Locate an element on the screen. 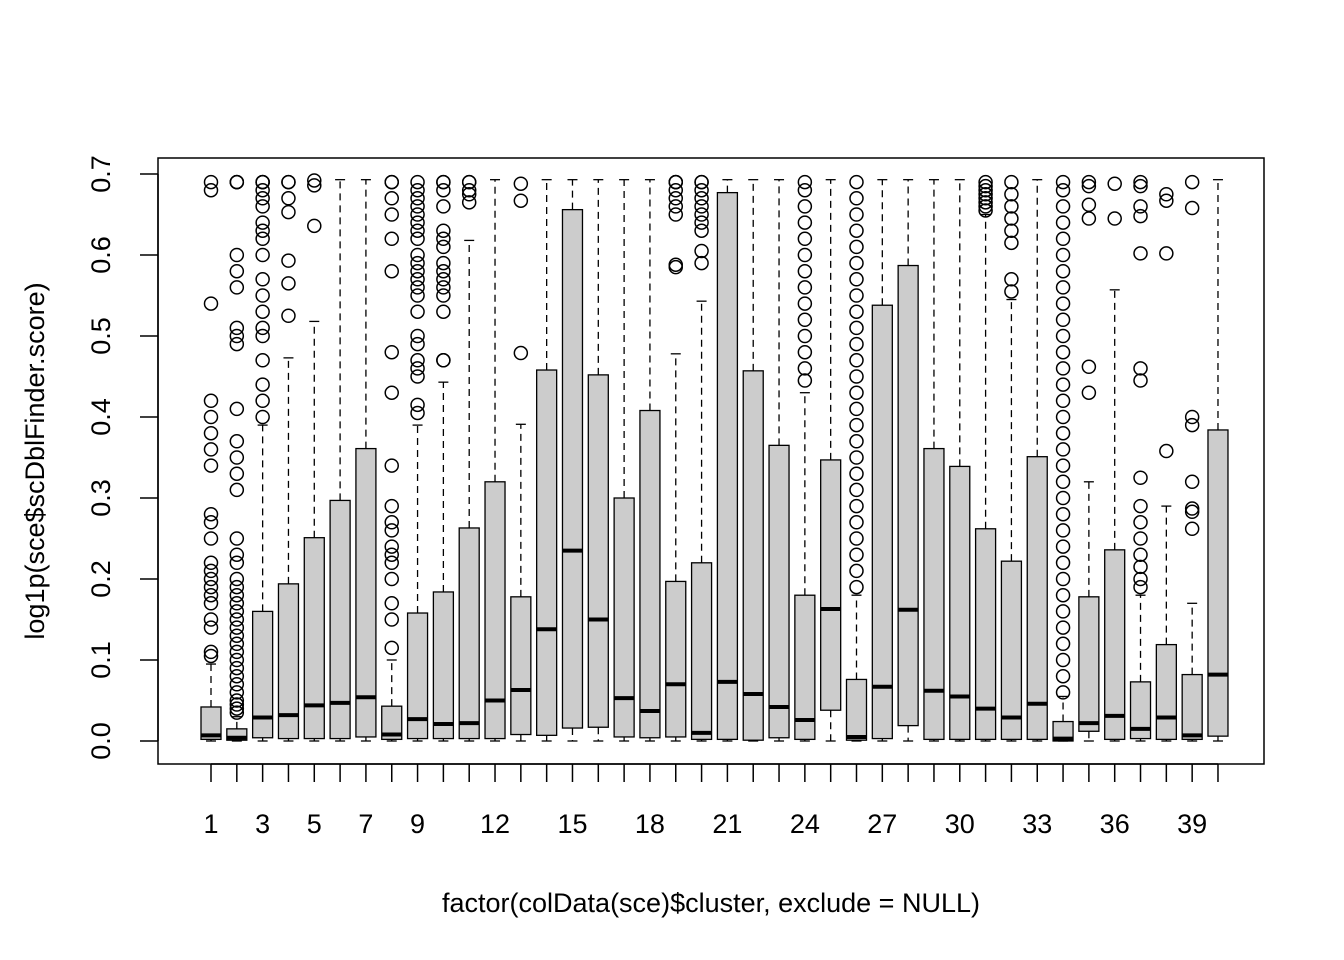 The image size is (1344, 960). x-tick-label: 3 is located at coordinates (262, 824).